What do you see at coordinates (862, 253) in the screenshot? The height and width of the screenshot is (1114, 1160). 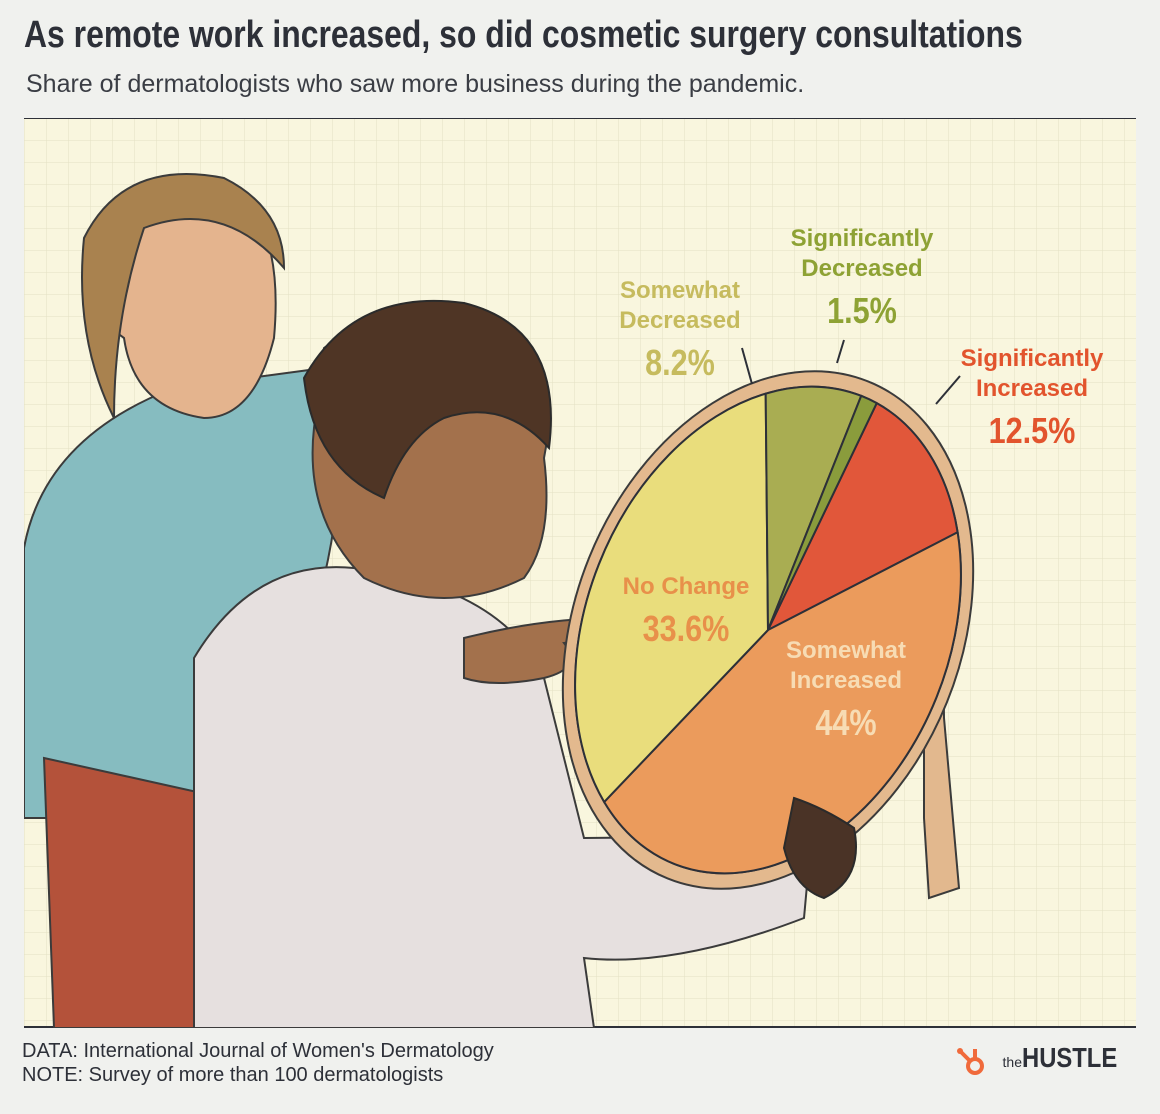 I see `category-label: Significantly Decreased` at bounding box center [862, 253].